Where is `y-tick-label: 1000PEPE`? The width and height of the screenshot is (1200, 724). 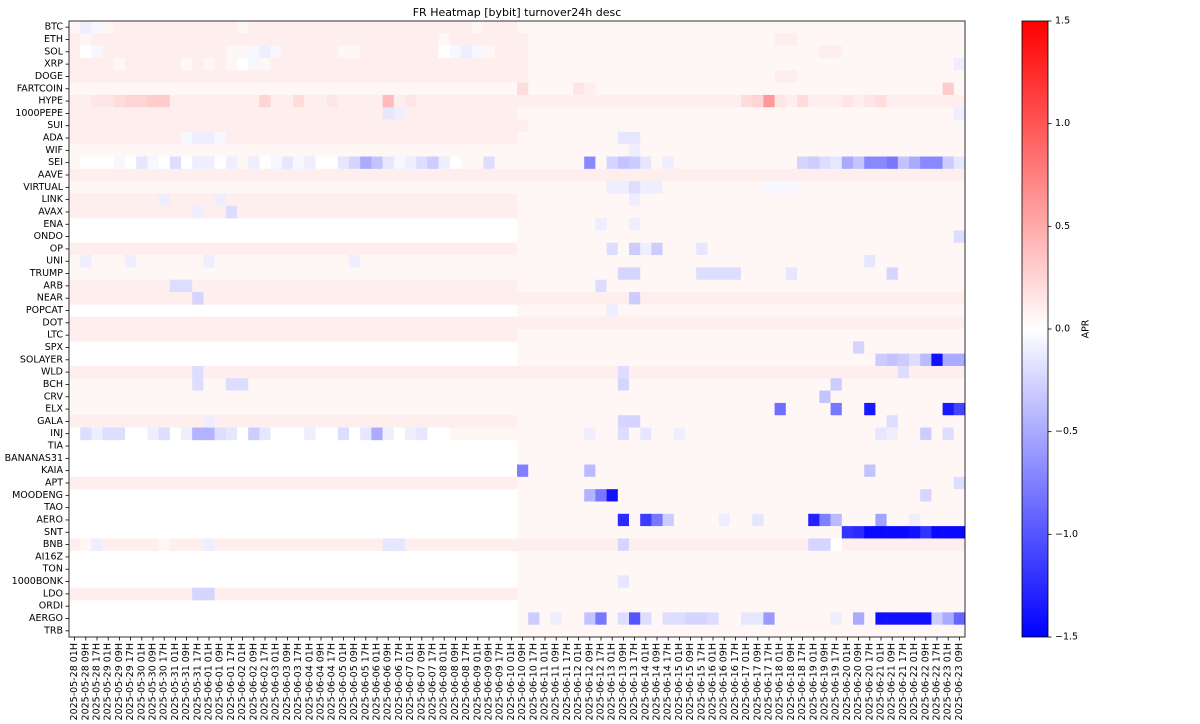 y-tick-label: 1000PEPE is located at coordinates (39, 113).